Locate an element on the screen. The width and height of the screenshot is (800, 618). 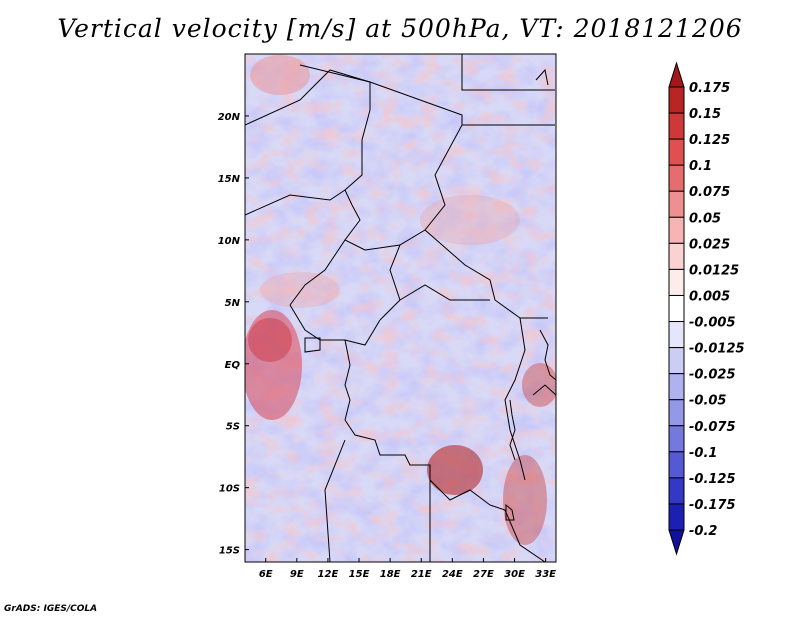
colorbar-label: 0.005 is located at coordinates (709, 296).